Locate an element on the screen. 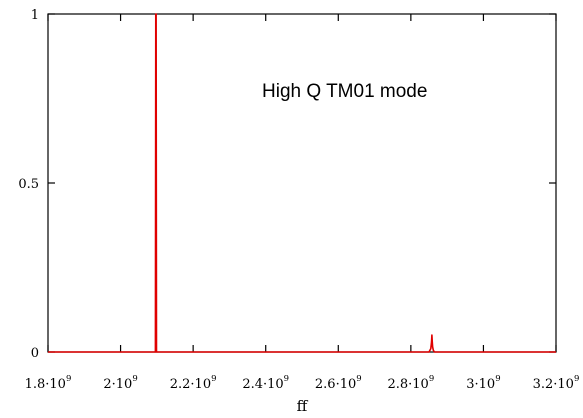 The image size is (583, 418). x-tick-mantissa: 2.8·10 is located at coordinates (407, 384).